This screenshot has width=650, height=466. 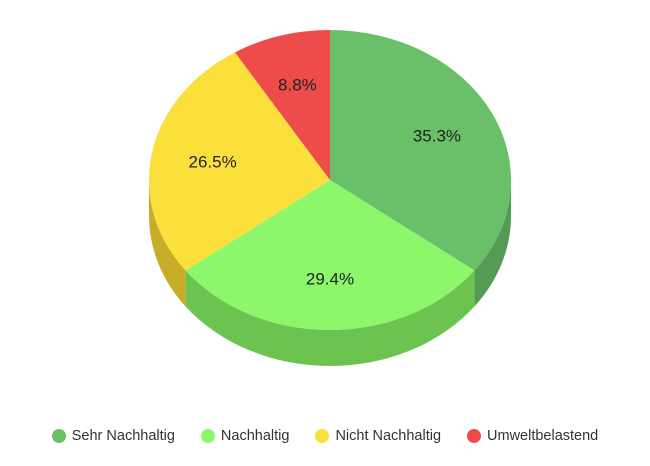 I want to click on legend-label: Umweltbelastend, so click(x=543, y=436).